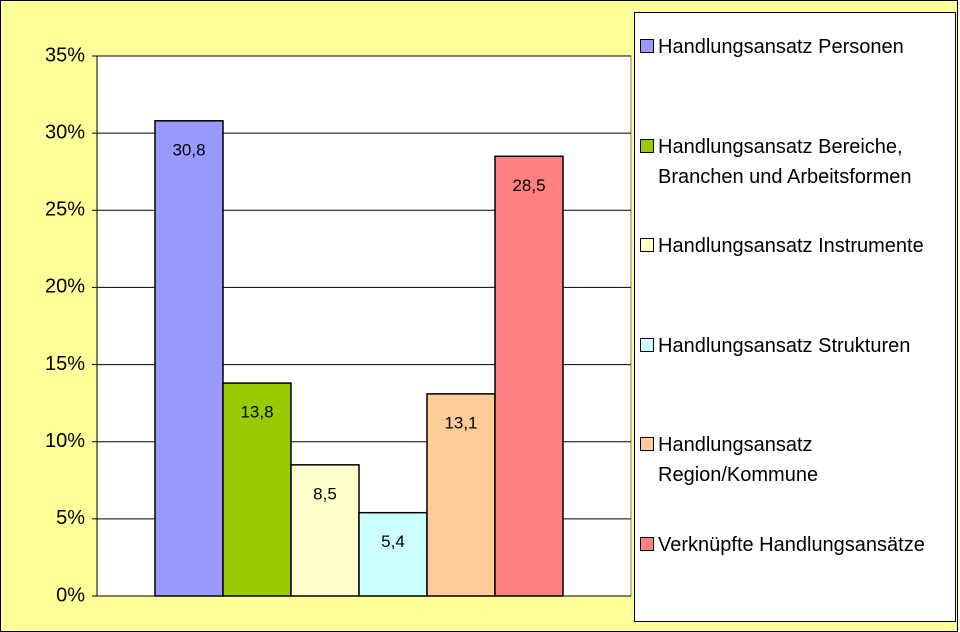 The width and height of the screenshot is (960, 632). I want to click on legend-item: Handlungsansatz Strukturen, so click(790, 346).